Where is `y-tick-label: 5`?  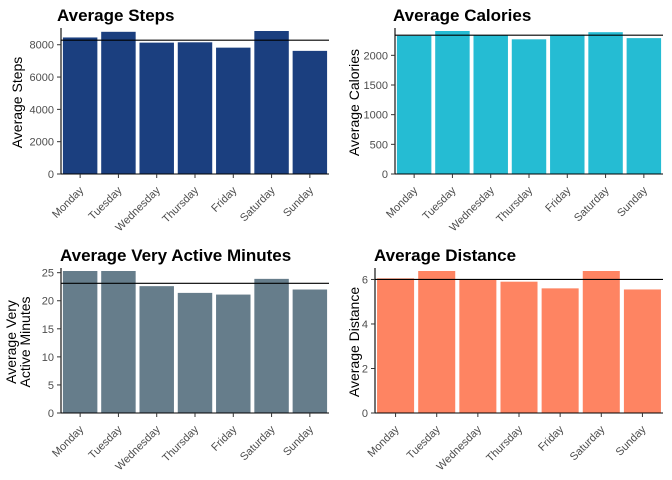 y-tick-label: 5 is located at coordinates (51, 386).